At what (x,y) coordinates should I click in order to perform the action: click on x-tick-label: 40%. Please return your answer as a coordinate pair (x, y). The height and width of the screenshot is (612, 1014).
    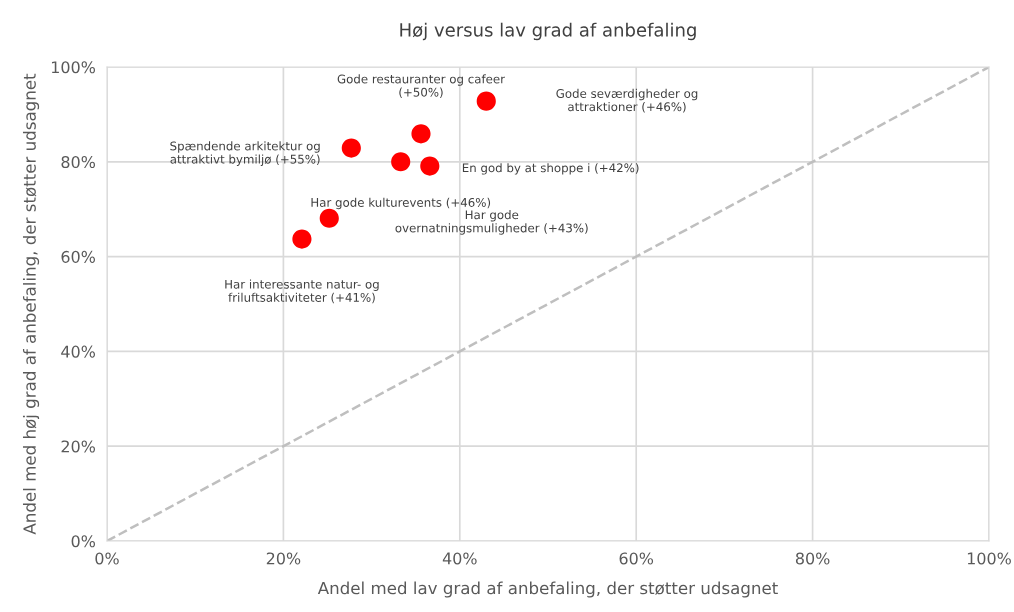
    Looking at the image, I should click on (459, 558).